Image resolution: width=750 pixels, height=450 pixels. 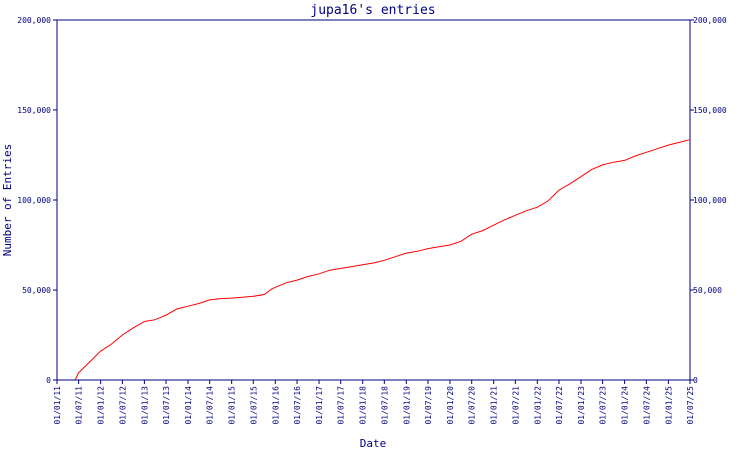 I want to click on x-tick-label: 01/01/16, so click(x=275, y=405).